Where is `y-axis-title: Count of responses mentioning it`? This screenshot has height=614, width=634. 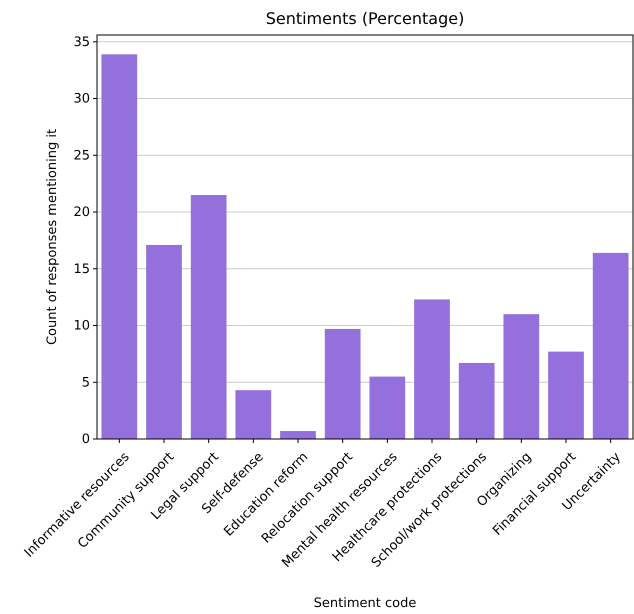
y-axis-title: Count of responses mentioning it is located at coordinates (52, 237).